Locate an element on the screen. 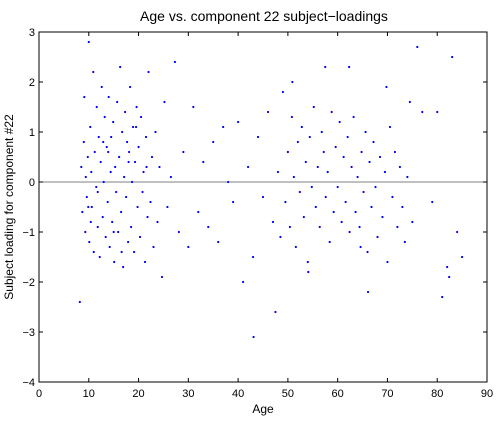 This screenshot has height=423, width=497. y-tick-label: 0 is located at coordinates (32, 183).